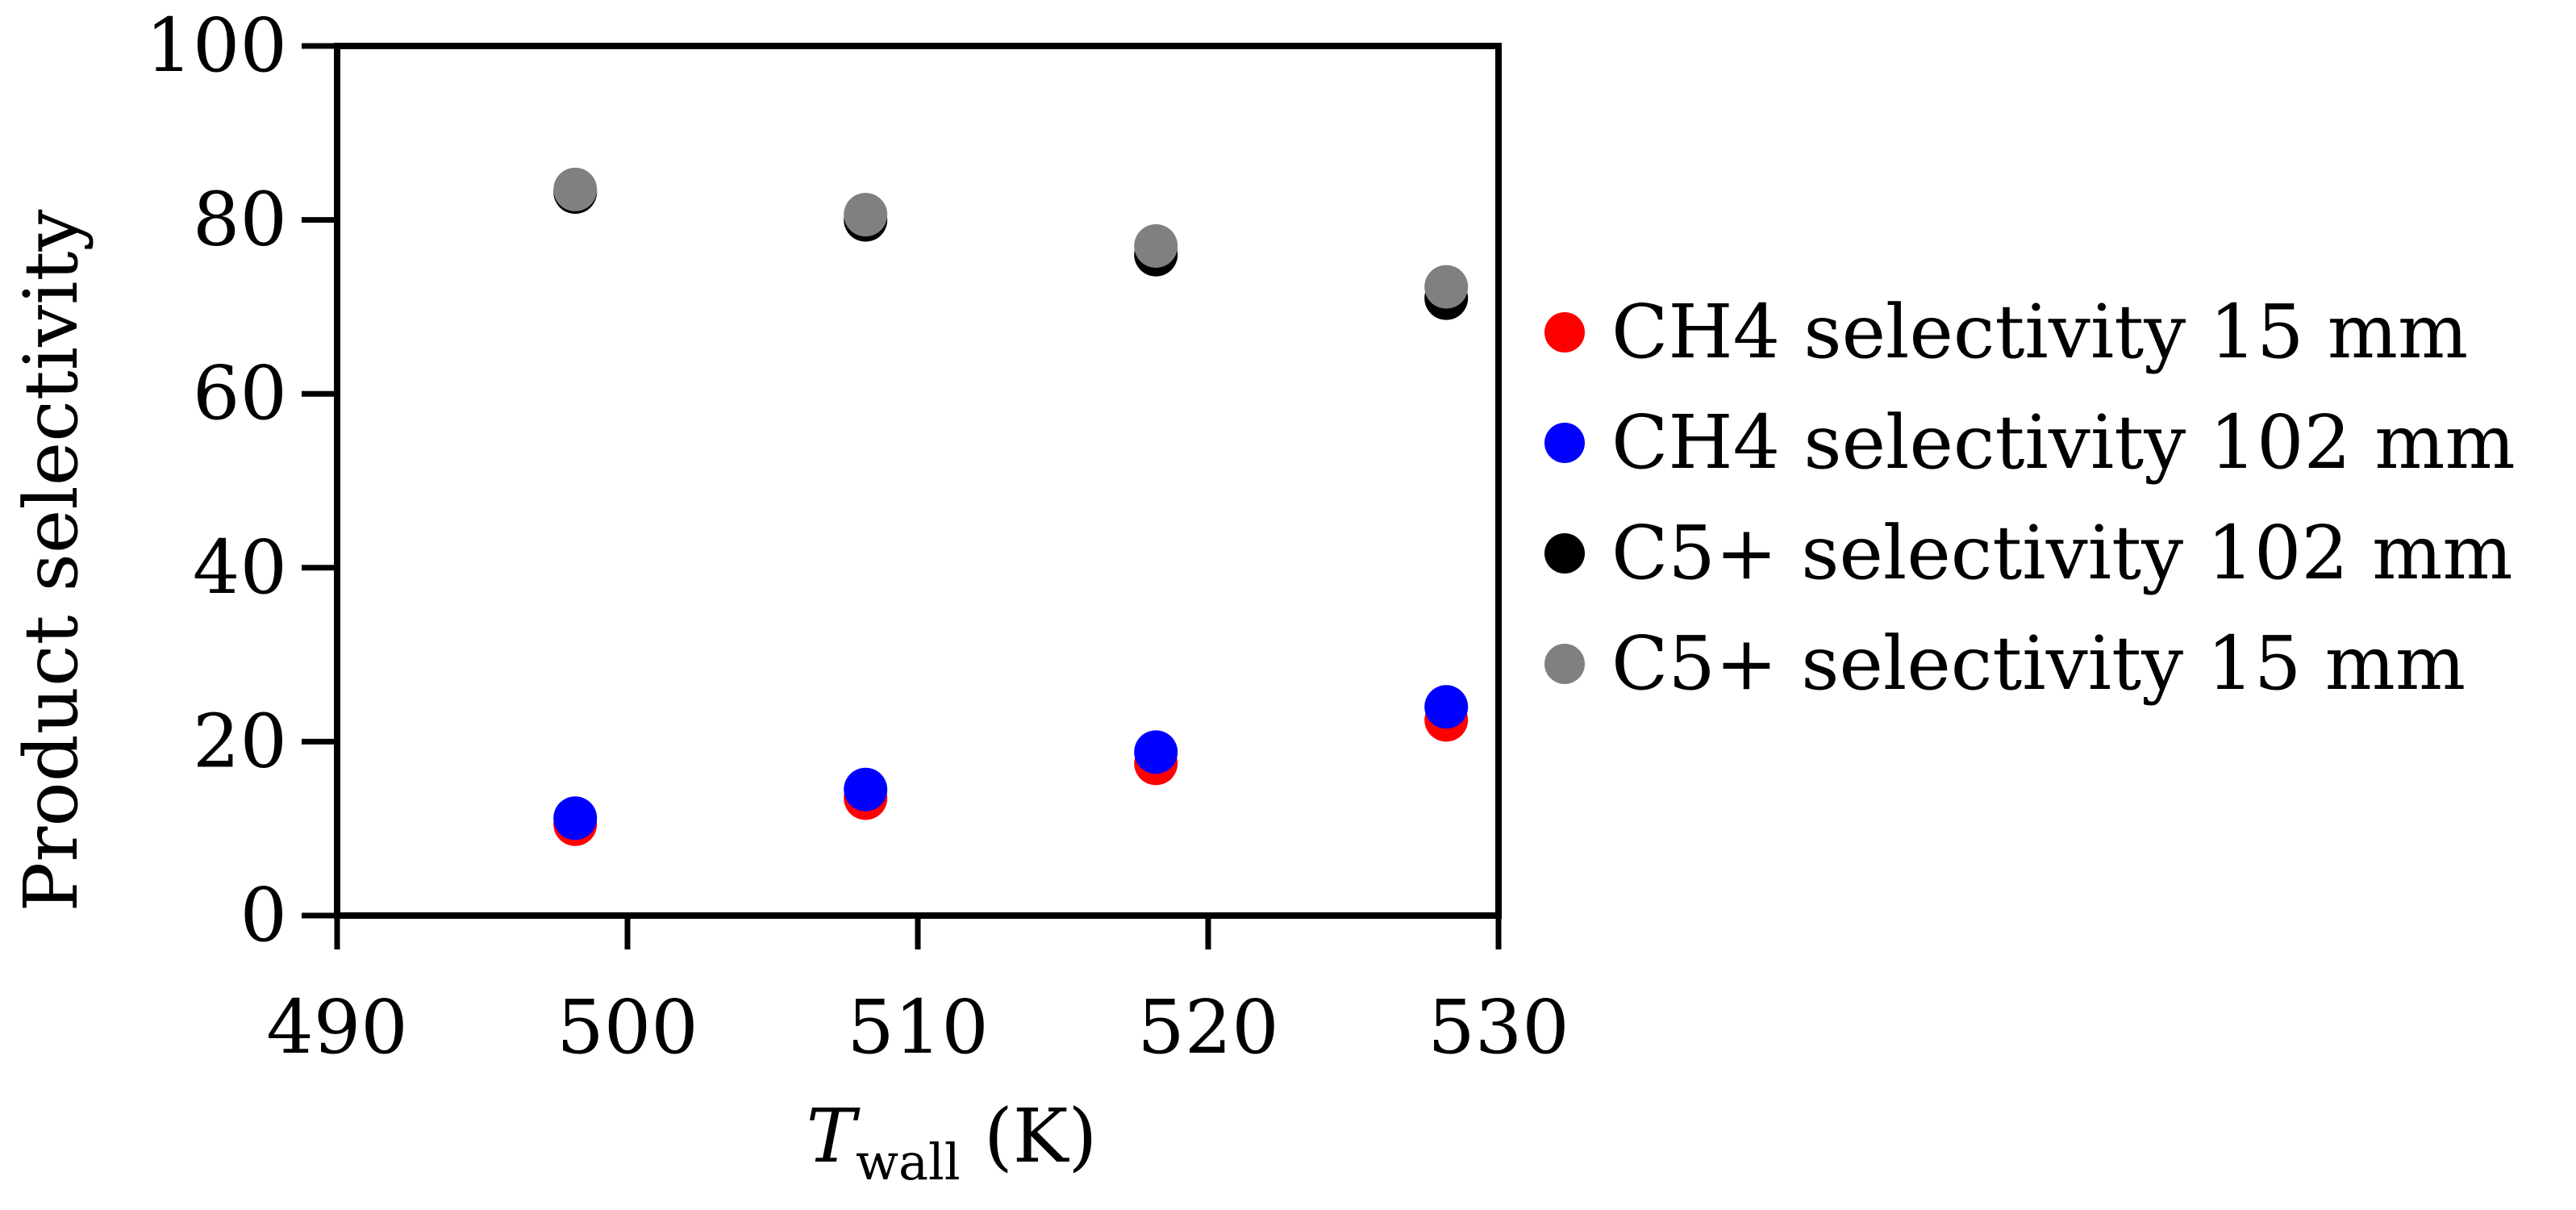 The height and width of the screenshot is (1210, 2576). What do you see at coordinates (337, 1027) in the screenshot?
I see `x-tick-label: 490` at bounding box center [337, 1027].